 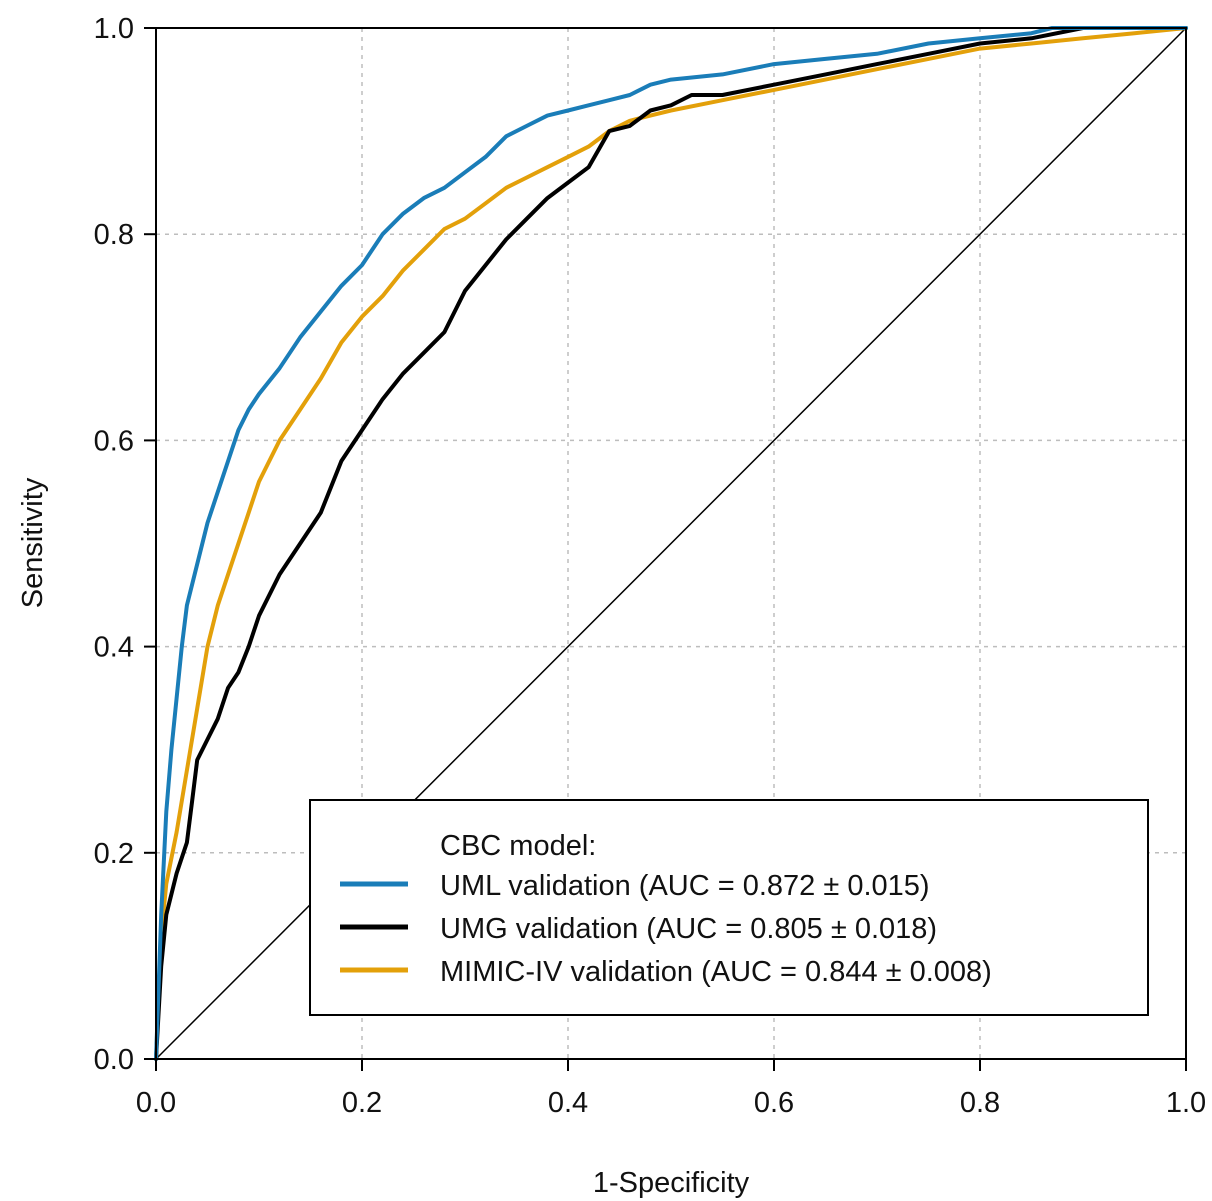 What do you see at coordinates (671, 1183) in the screenshot?
I see `x-axis-label: 1-Specificity` at bounding box center [671, 1183].